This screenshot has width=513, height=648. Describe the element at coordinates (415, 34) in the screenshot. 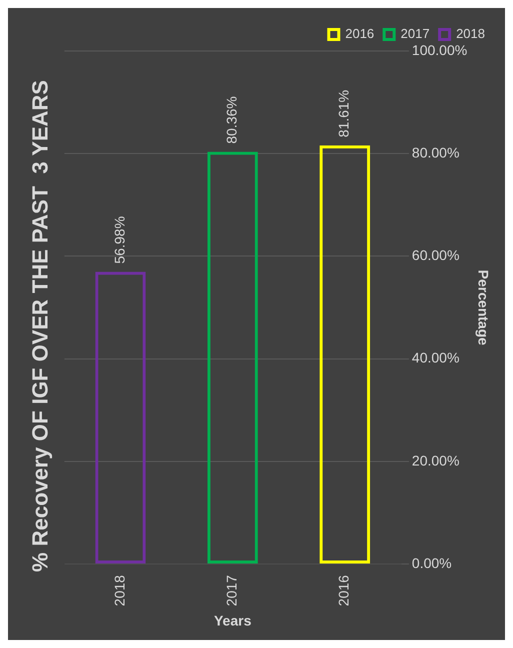

I see `legend-label: 2017` at that location.